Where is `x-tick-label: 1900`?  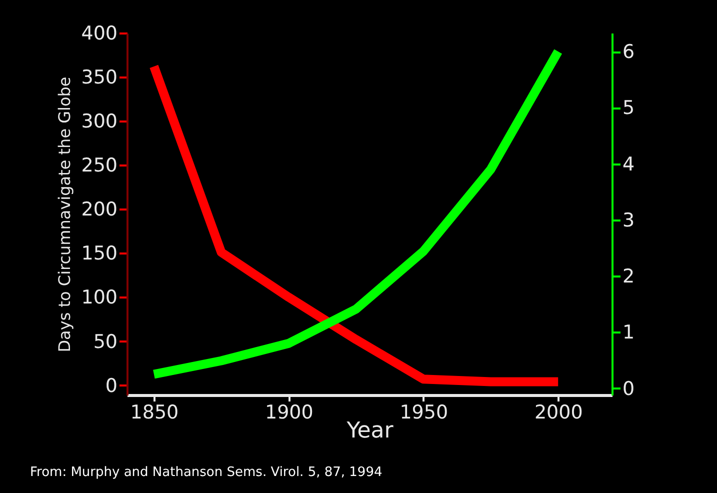 x-tick-label: 1900 is located at coordinates (289, 413).